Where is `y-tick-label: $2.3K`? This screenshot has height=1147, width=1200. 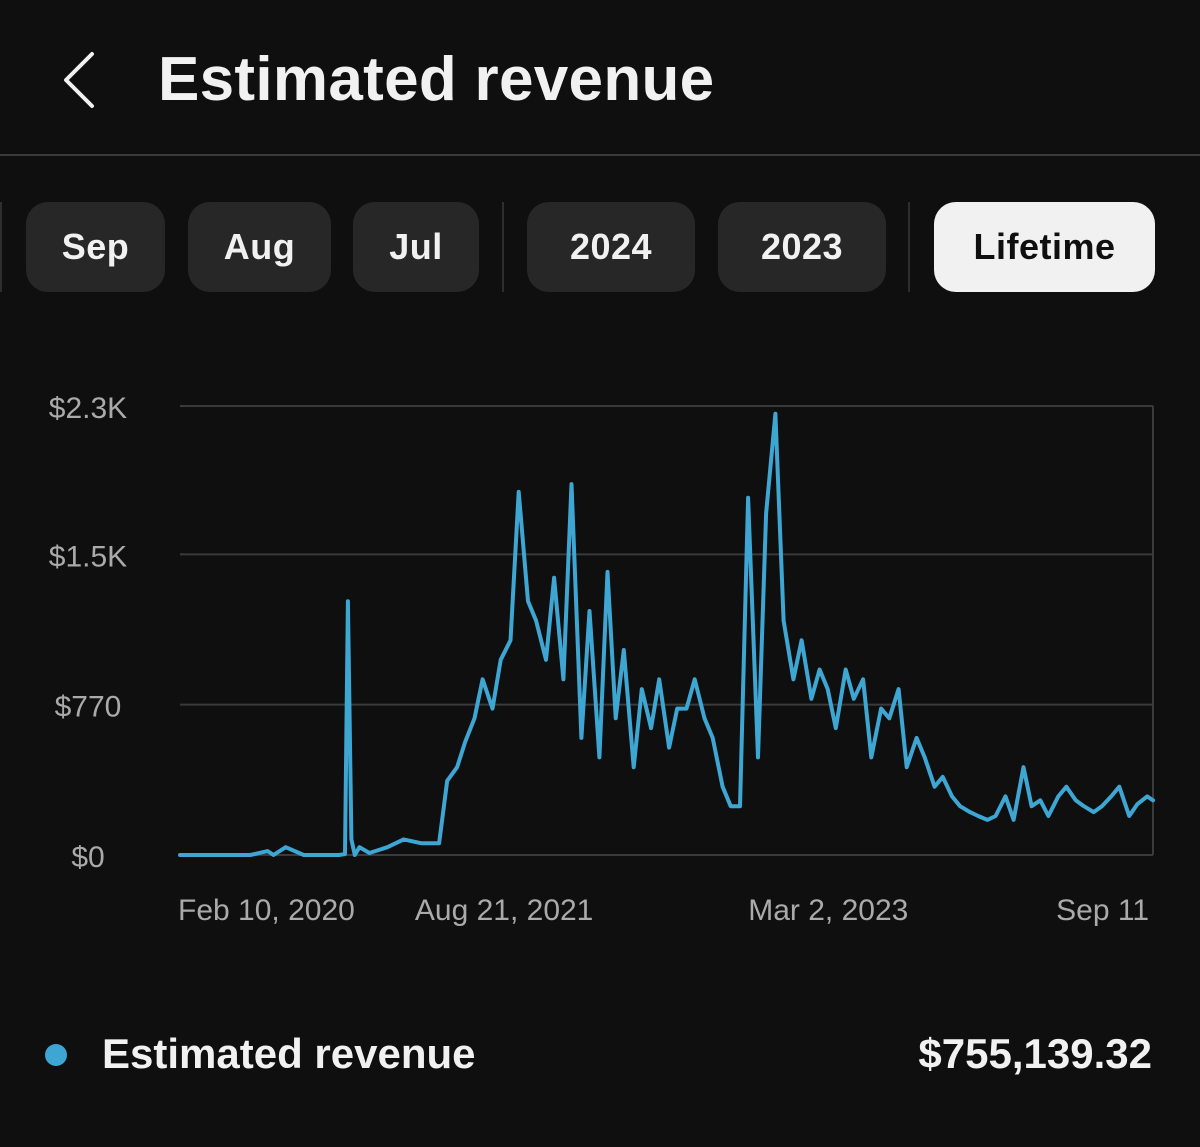
y-tick-label: $2.3K is located at coordinates (88, 408).